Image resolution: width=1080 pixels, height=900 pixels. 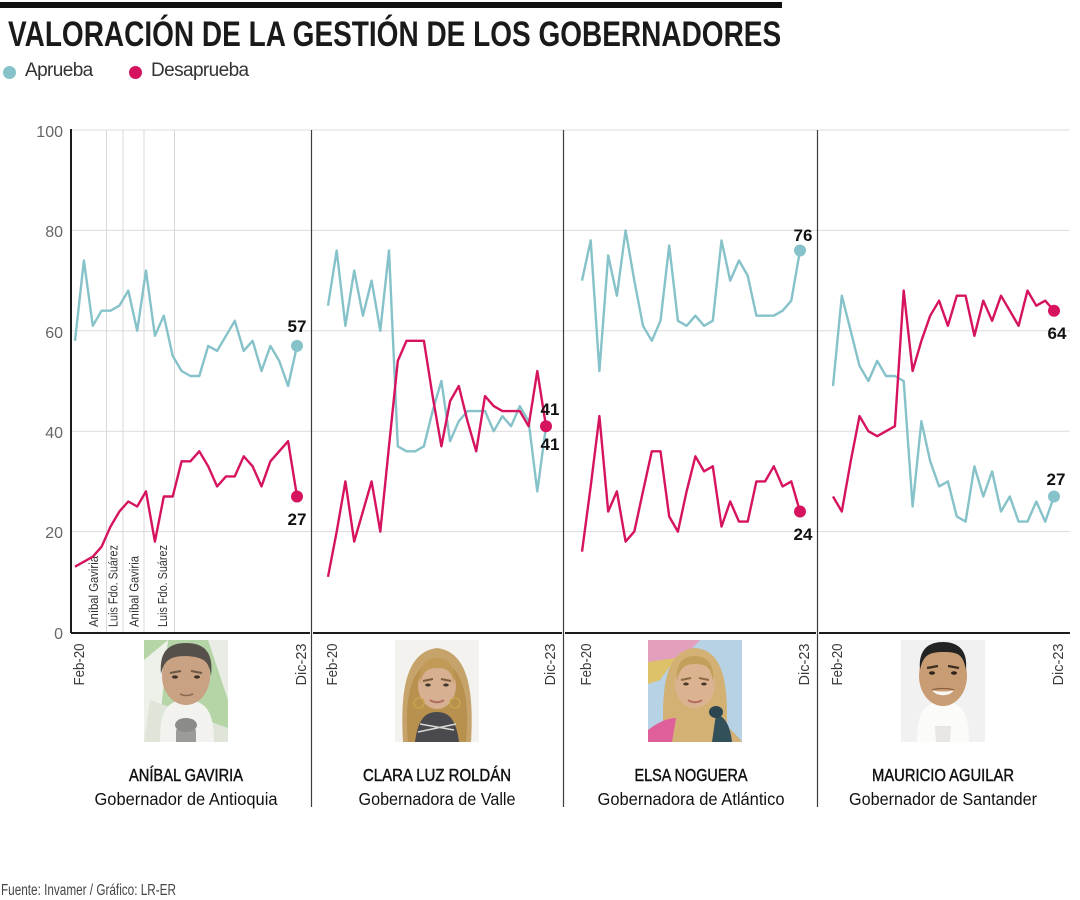 What do you see at coordinates (437, 775) in the screenshot?
I see `svg-text: CLARA LUZ ROLDÁN` at bounding box center [437, 775].